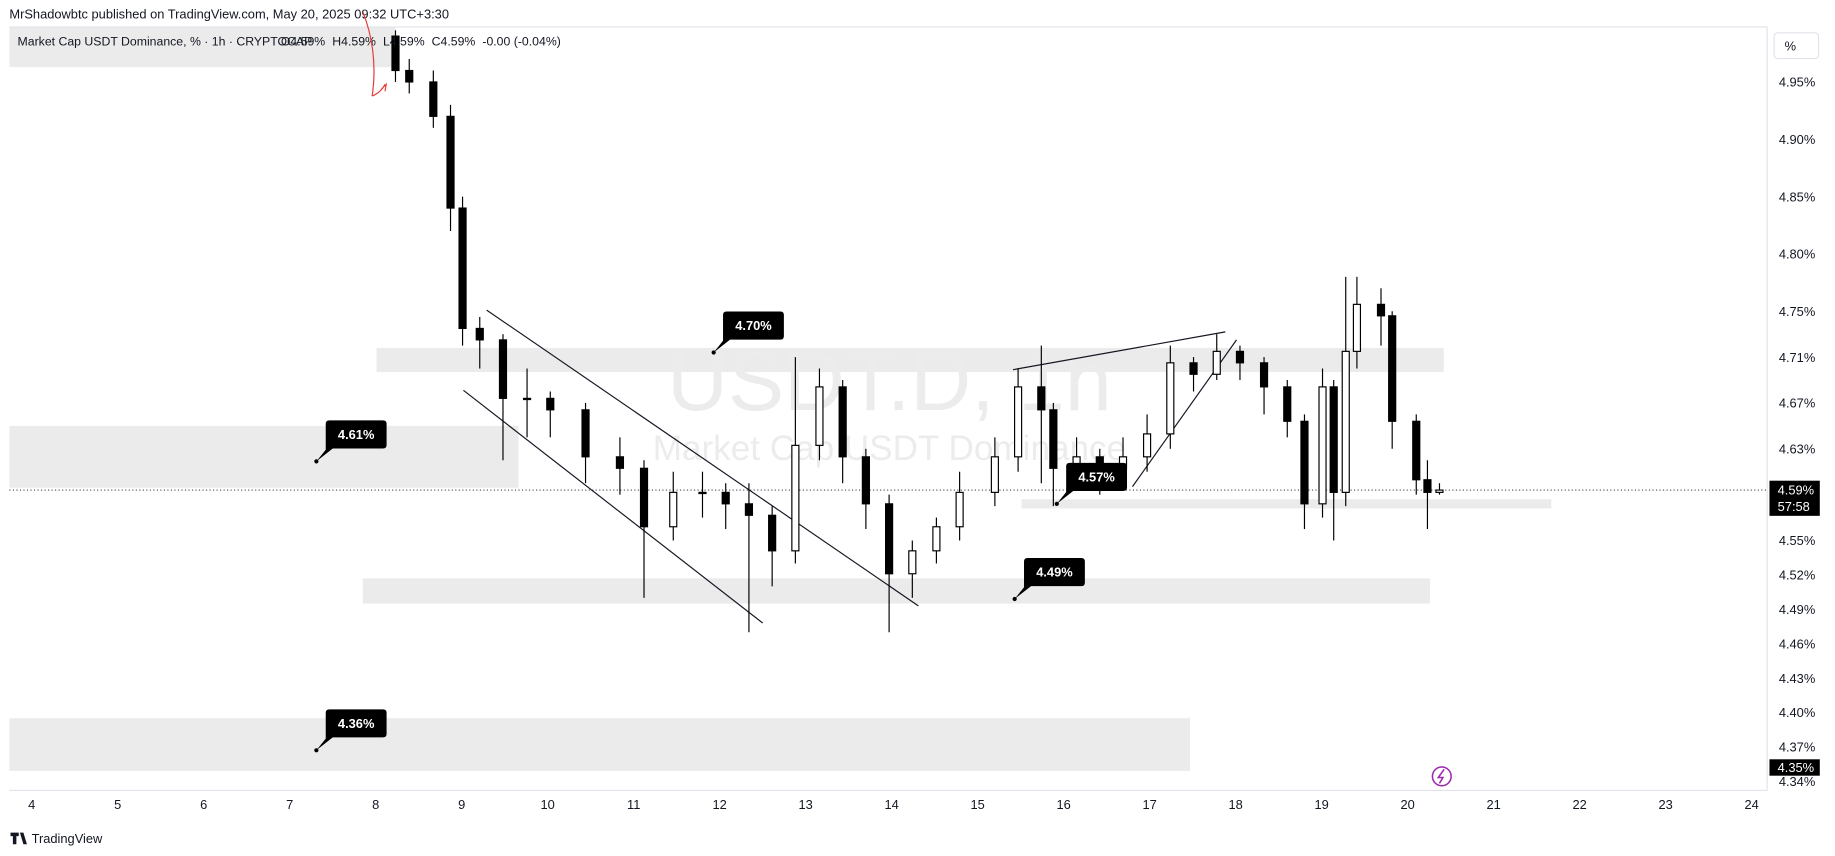  Describe the element at coordinates (375, 804) in the screenshot. I see `x-tick-label: 8` at that location.